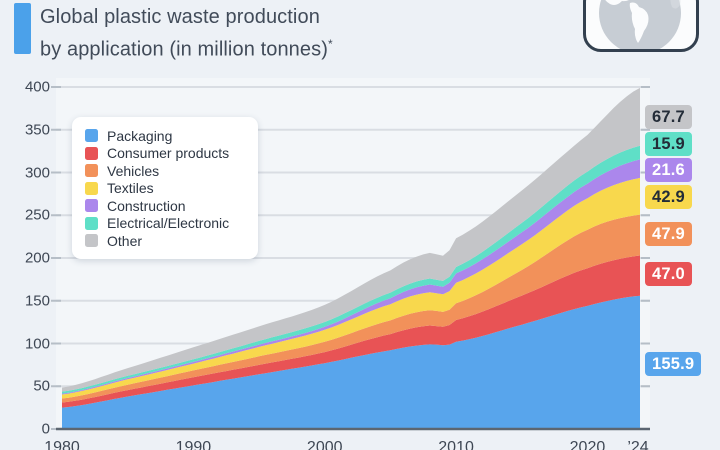 Image resolution: width=720 pixels, height=450 pixels. Describe the element at coordinates (41, 386) in the screenshot. I see `y-axis-label-50: 50` at that location.